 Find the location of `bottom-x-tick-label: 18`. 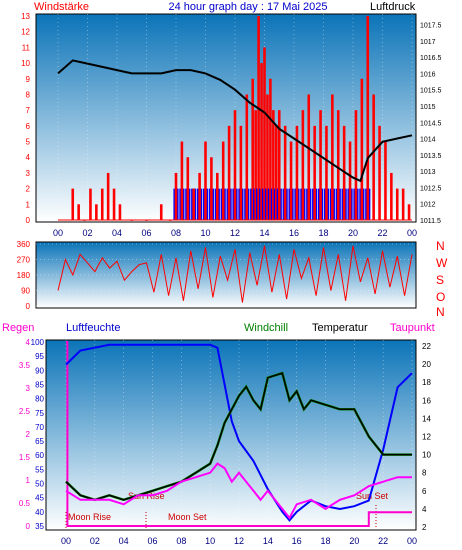

bottom-x-tick-label: 18 is located at coordinates (325, 541).